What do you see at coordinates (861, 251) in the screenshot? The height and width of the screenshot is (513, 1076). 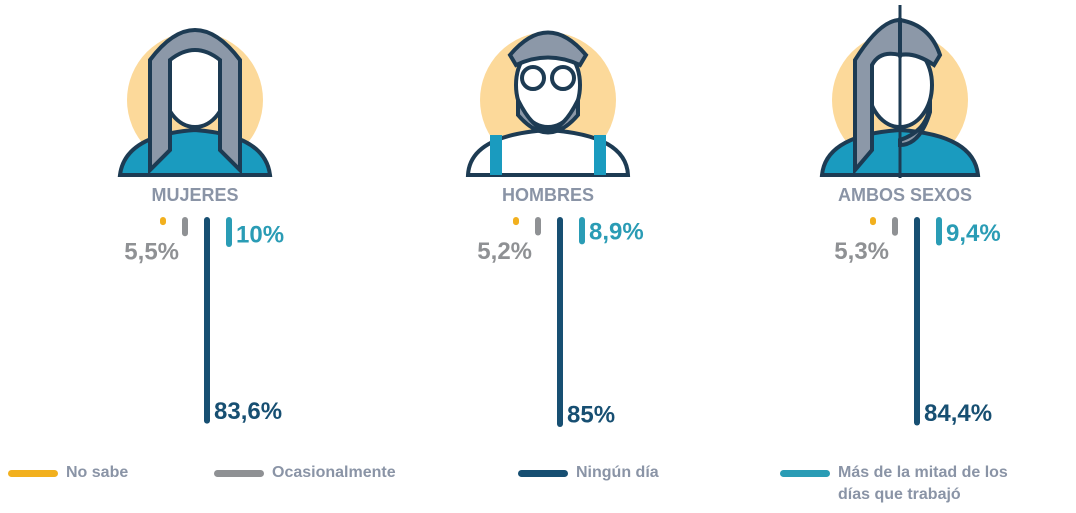 I see `value-label: 5,3%` at bounding box center [861, 251].